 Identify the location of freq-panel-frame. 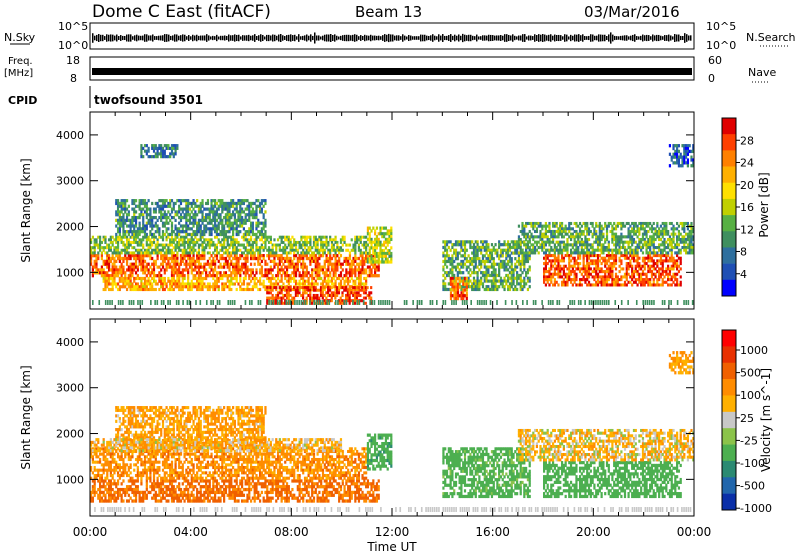
(392, 68).